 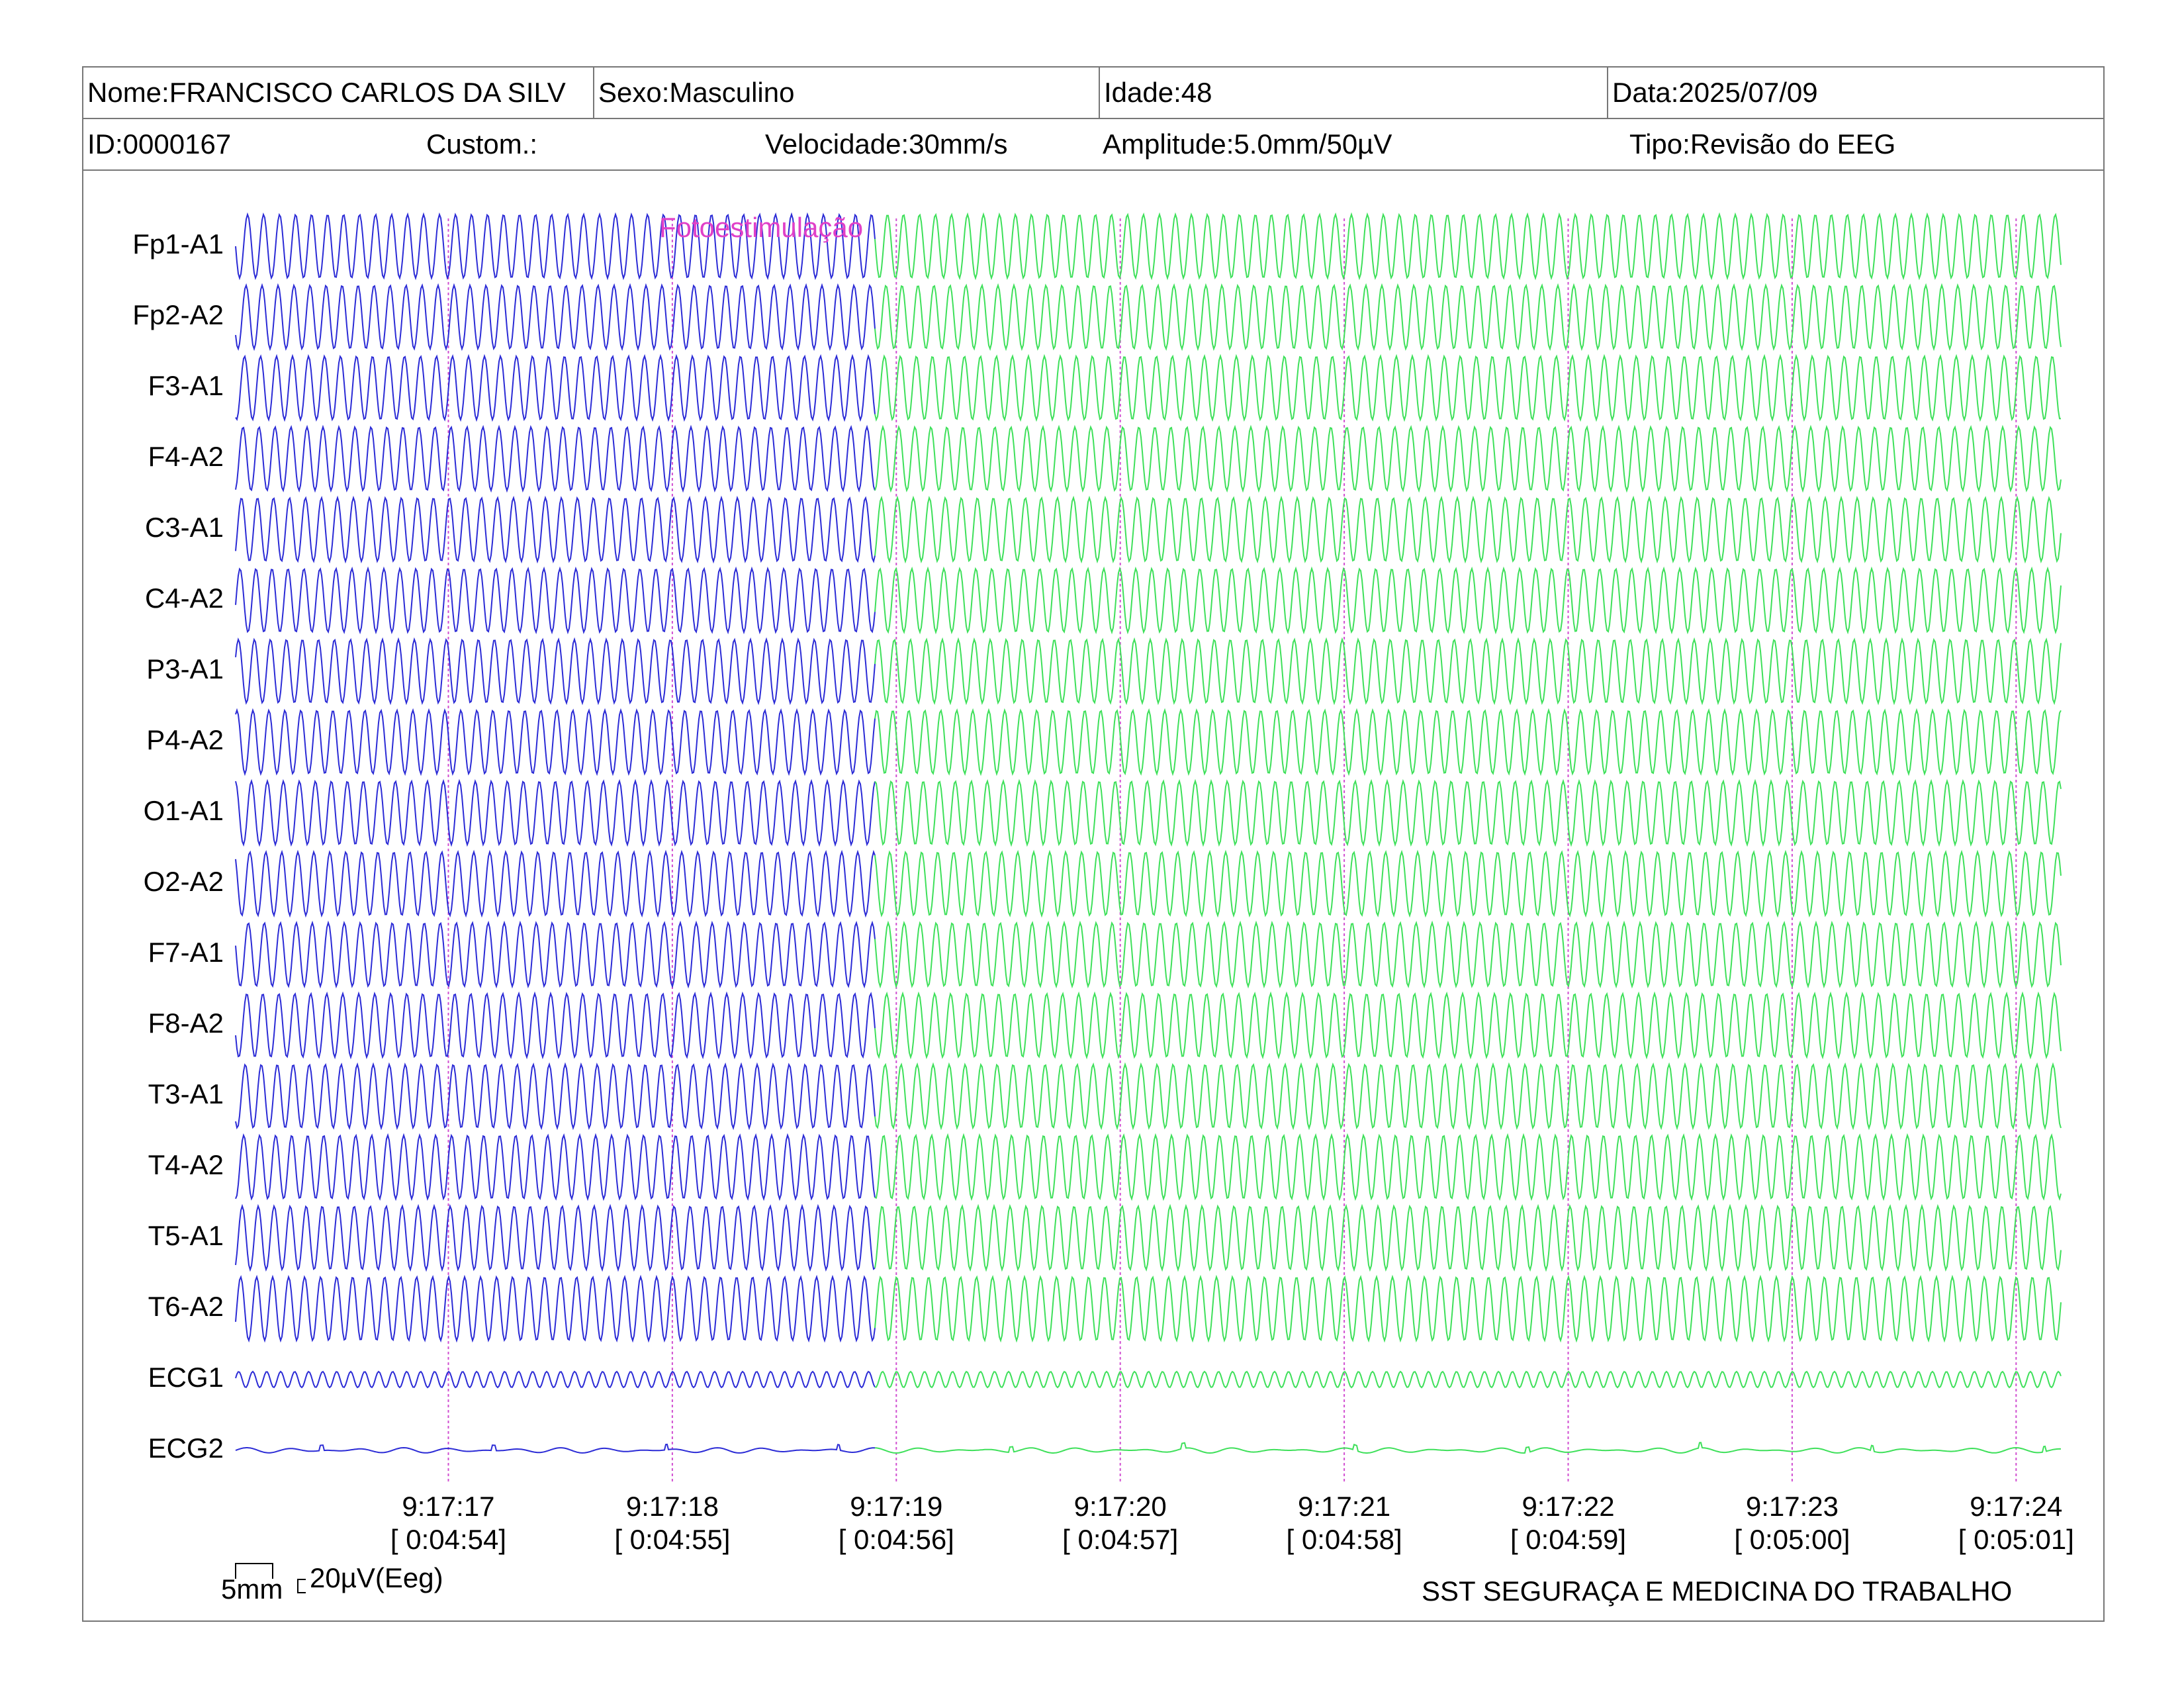 I want to click on trace-t4-a2-before-event, so click(x=555, y=1167).